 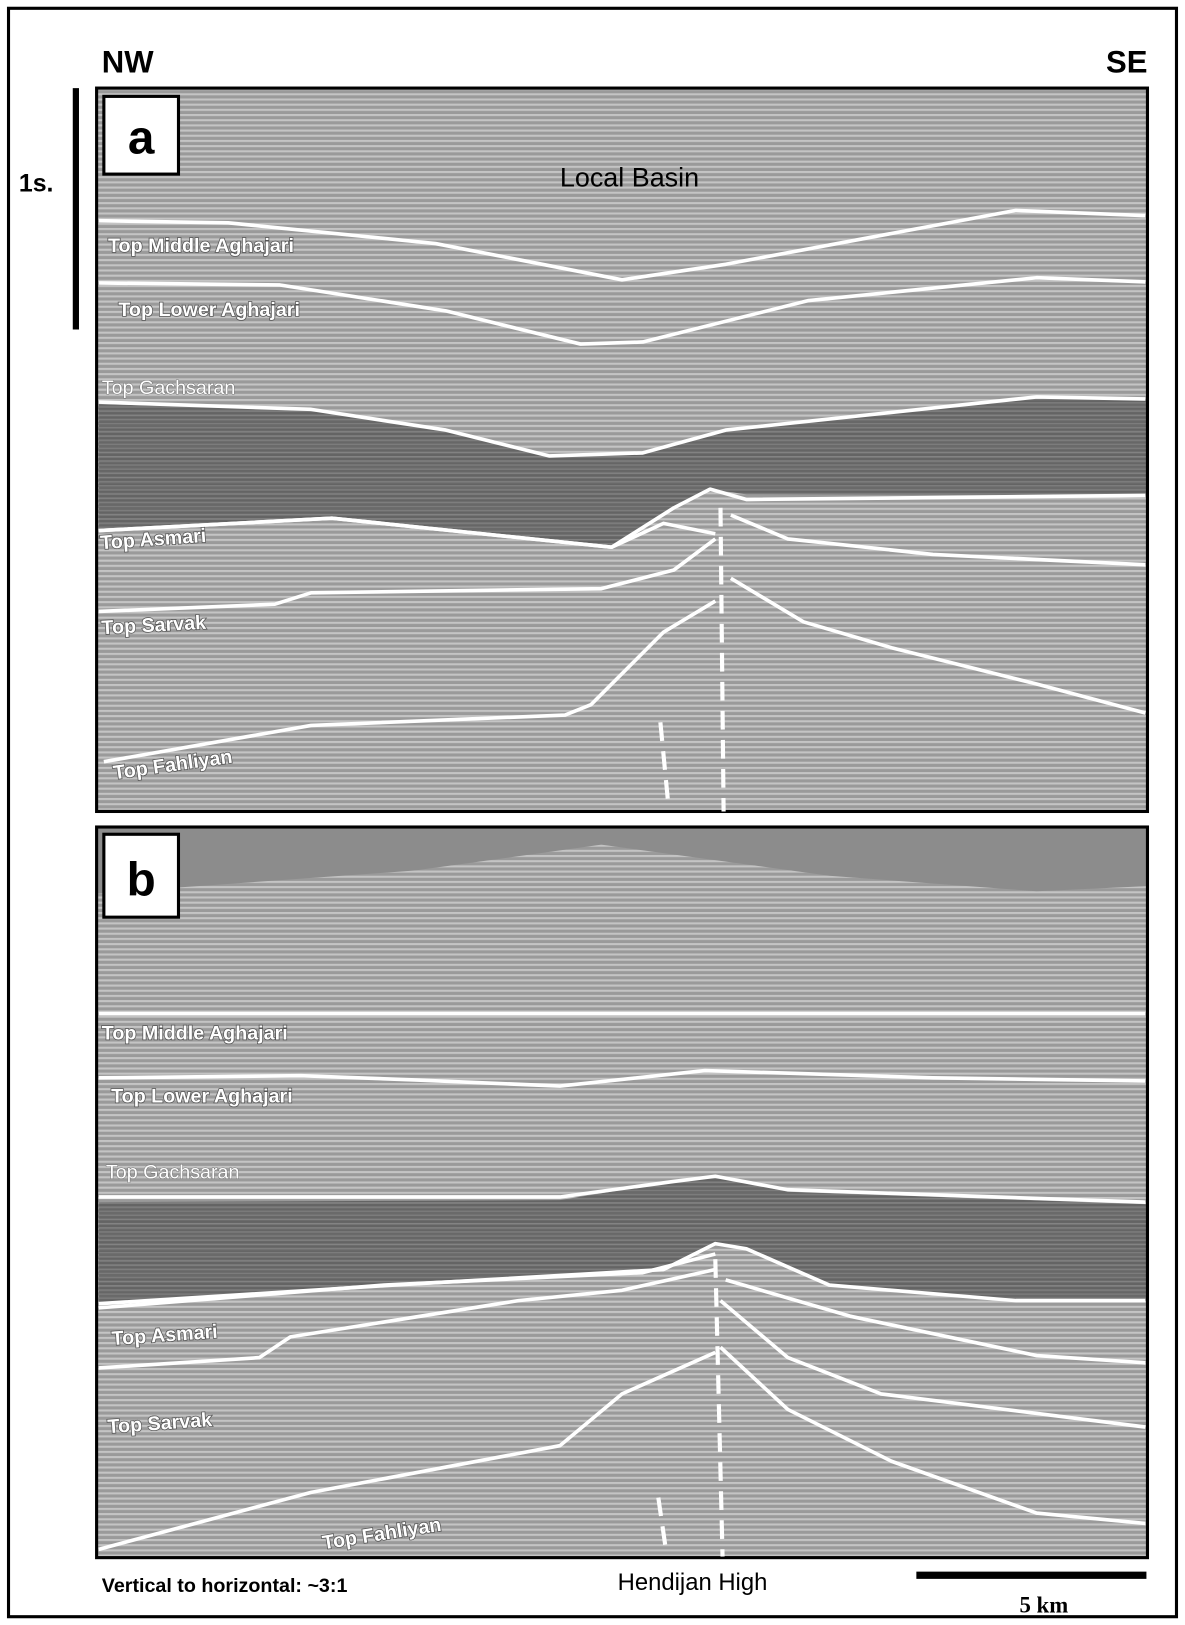 I want to click on annotation: Local Basin, so click(x=629, y=178).